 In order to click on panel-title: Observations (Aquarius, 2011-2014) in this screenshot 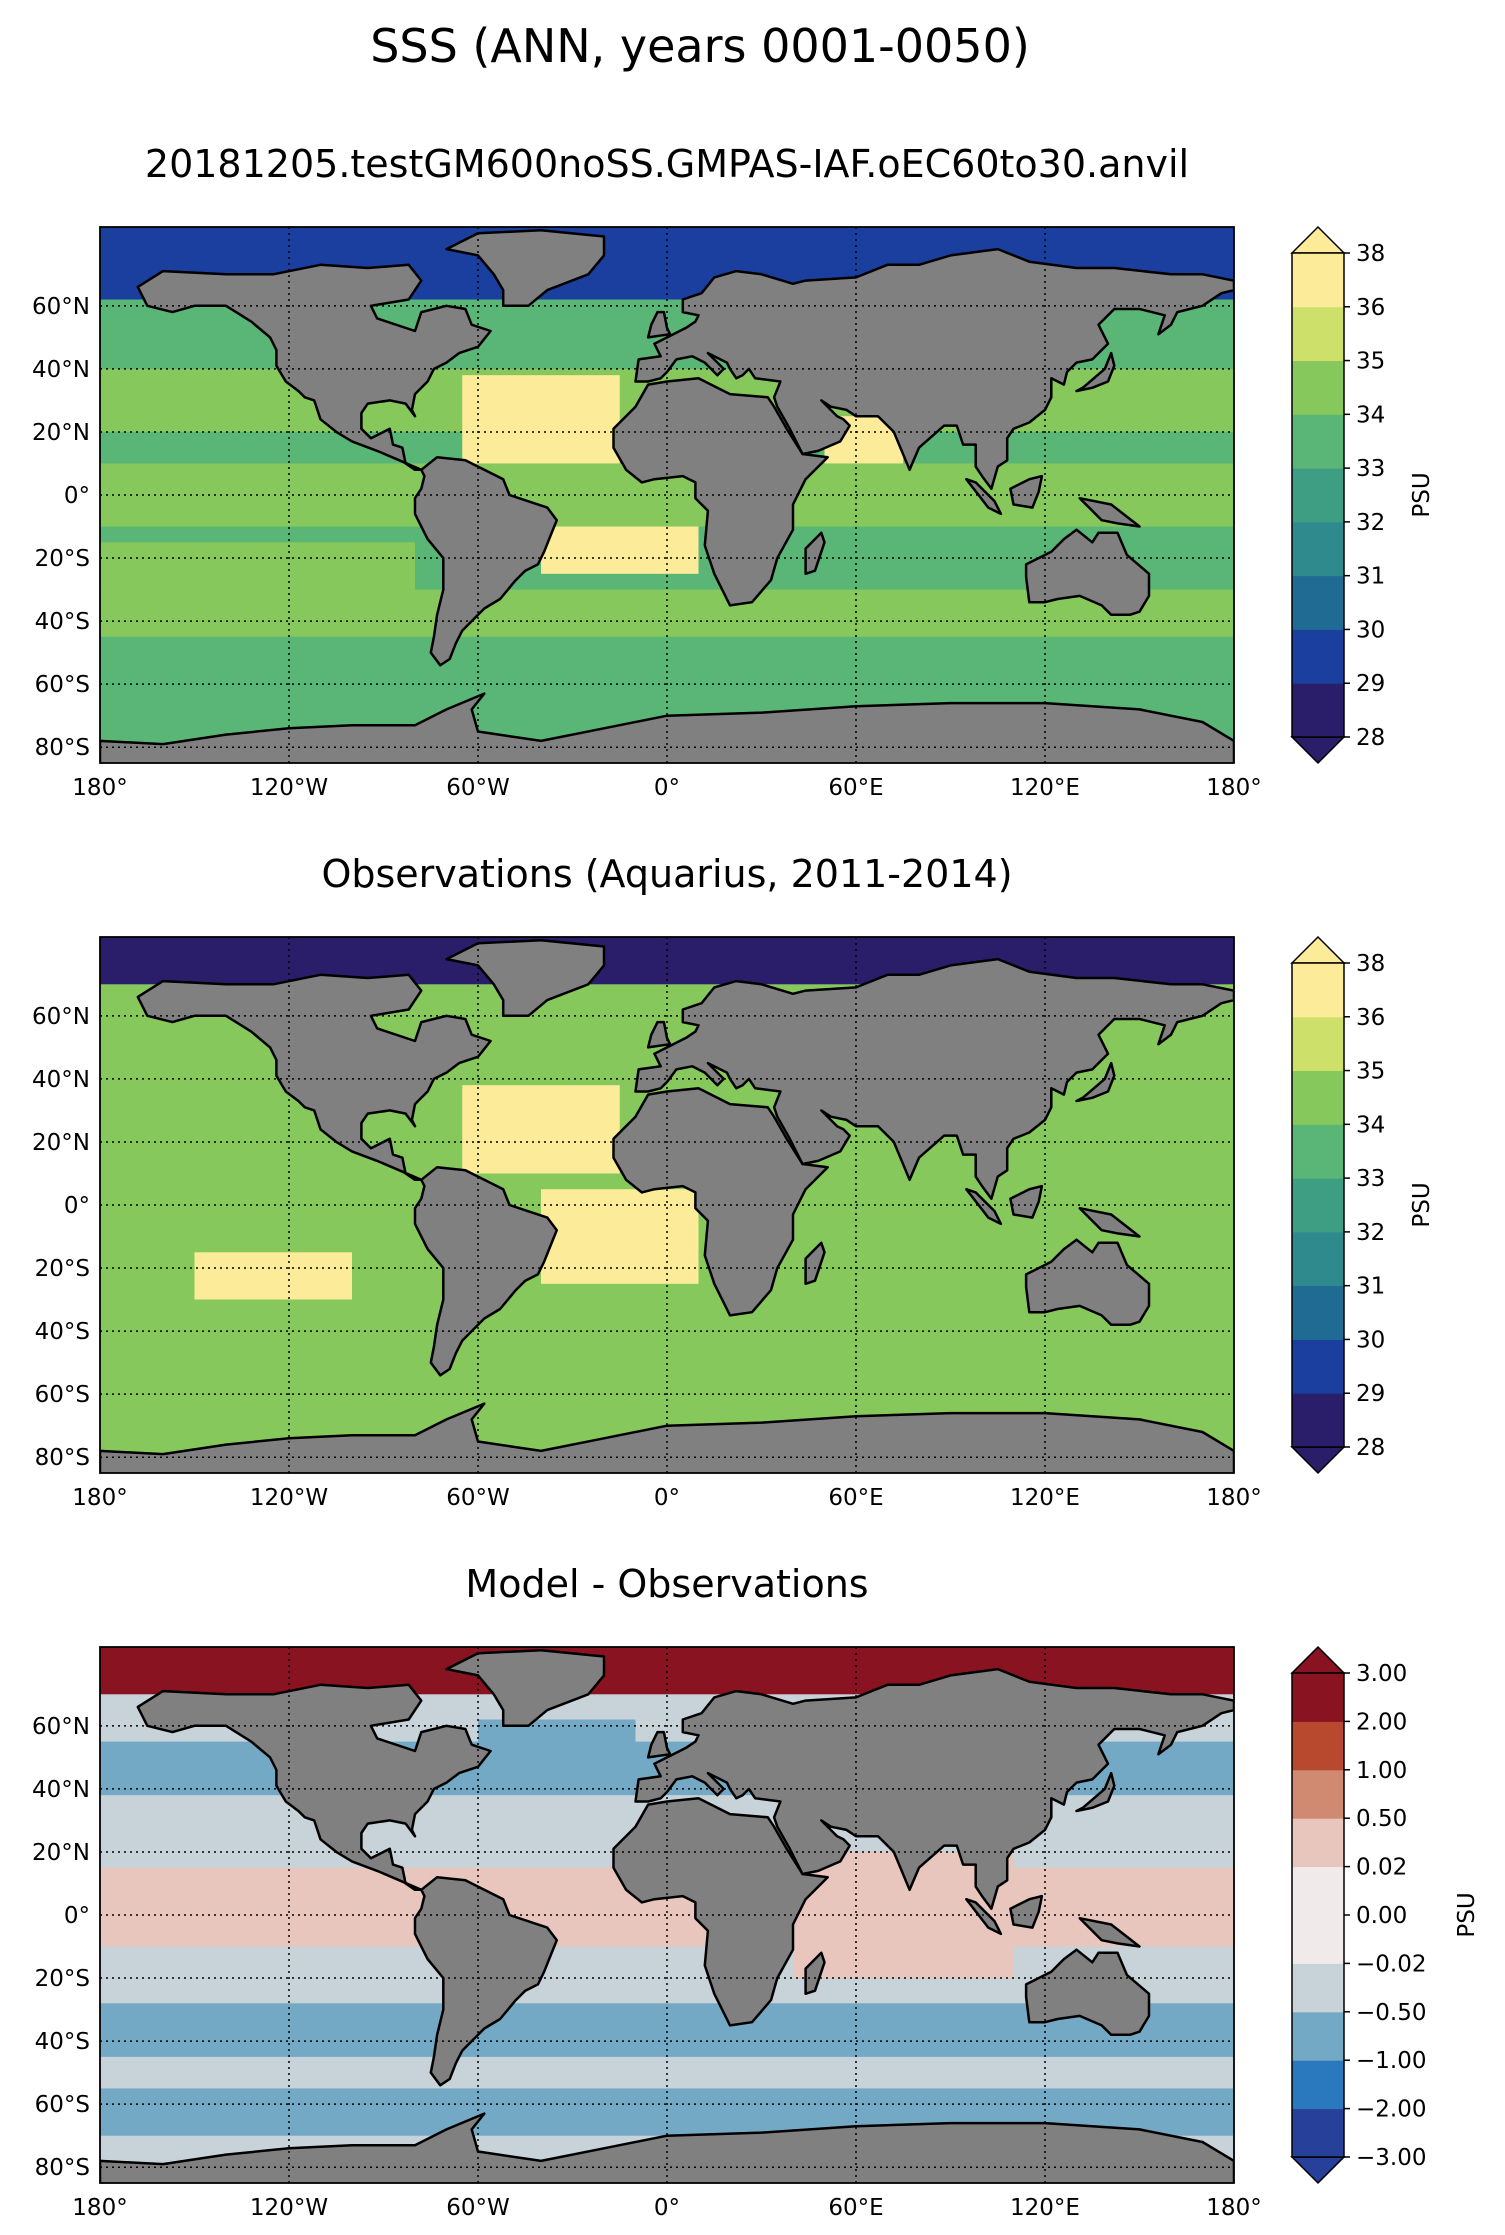, I will do `click(666, 874)`.